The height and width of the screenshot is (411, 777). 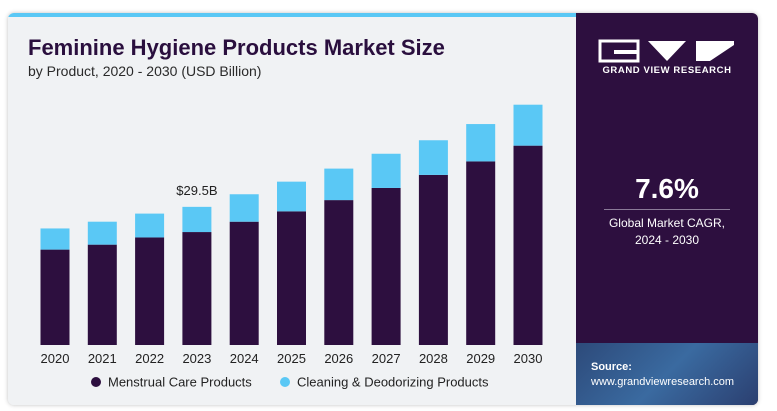 I want to click on legend-marker-cleaning-deodorizing, so click(x=285, y=382).